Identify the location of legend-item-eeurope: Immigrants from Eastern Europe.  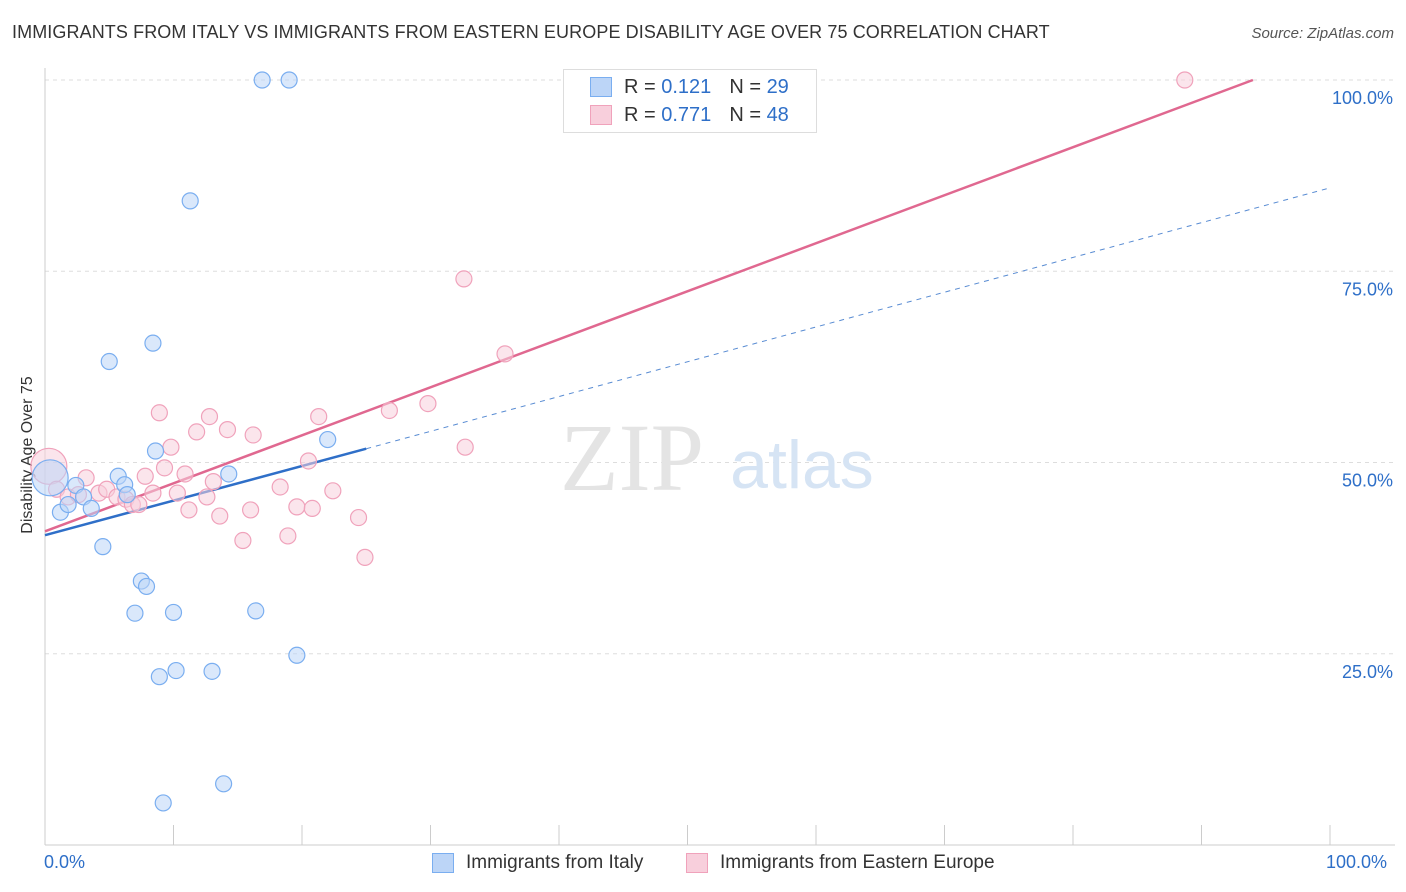
(840, 863).